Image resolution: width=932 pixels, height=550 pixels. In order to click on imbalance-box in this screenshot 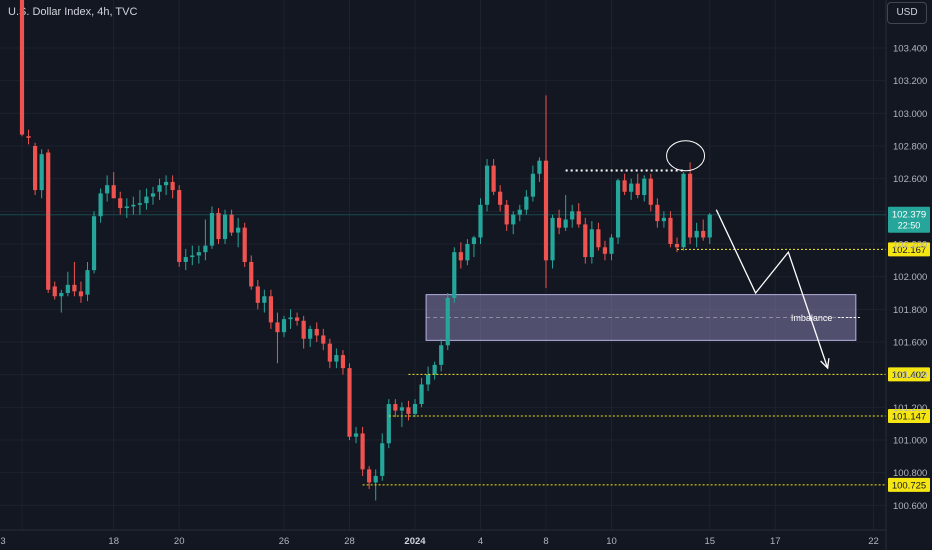, I will do `click(641, 317)`.